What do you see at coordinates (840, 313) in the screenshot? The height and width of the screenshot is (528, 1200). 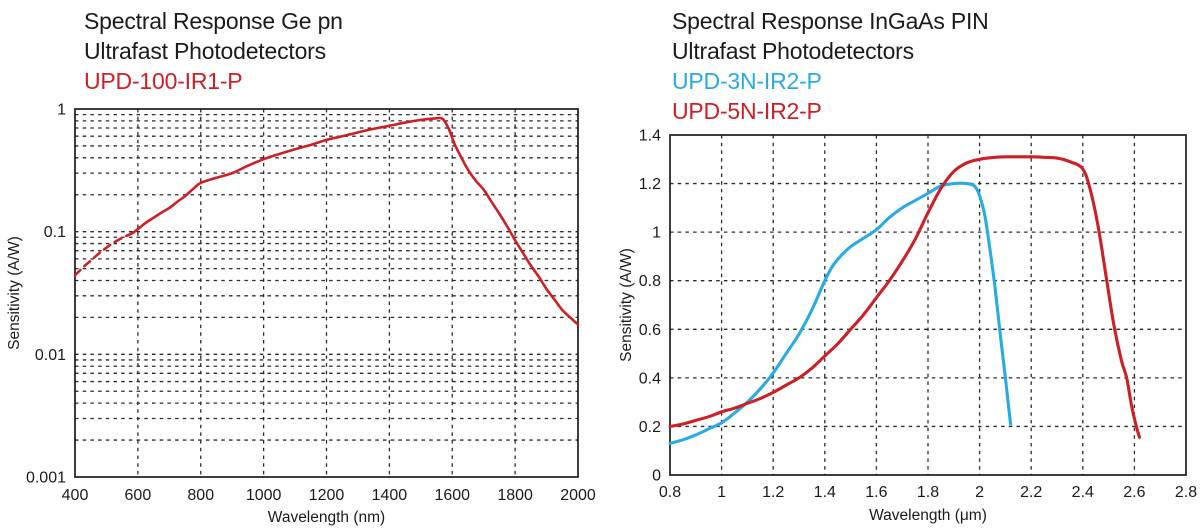 I see `ingaas-curve-UPD-3N-IR2-P` at bounding box center [840, 313].